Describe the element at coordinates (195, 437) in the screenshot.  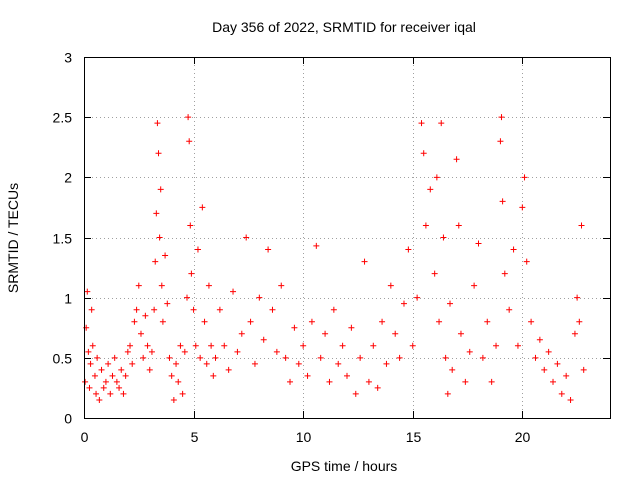
I see `x-tick-label: 5` at that location.